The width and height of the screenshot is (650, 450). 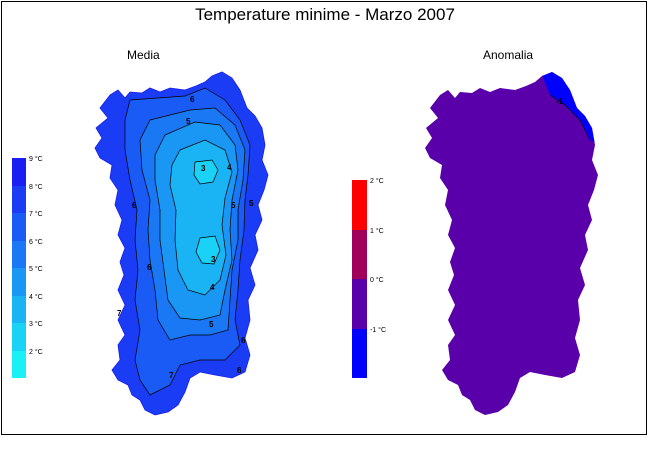 I want to click on media-contours, so click(x=187, y=241).